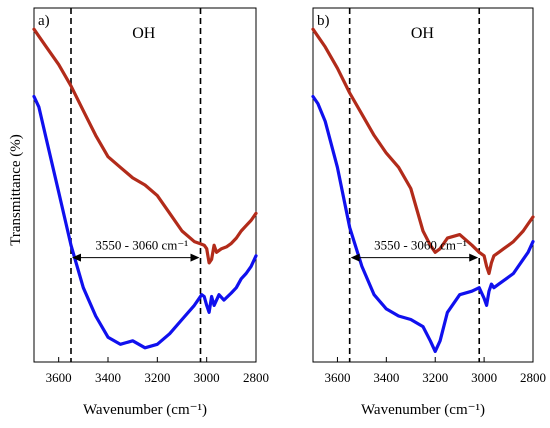 This screenshot has height=428, width=550. Describe the element at coordinates (323, 21) in the screenshot. I see `panel-label: b)` at that location.